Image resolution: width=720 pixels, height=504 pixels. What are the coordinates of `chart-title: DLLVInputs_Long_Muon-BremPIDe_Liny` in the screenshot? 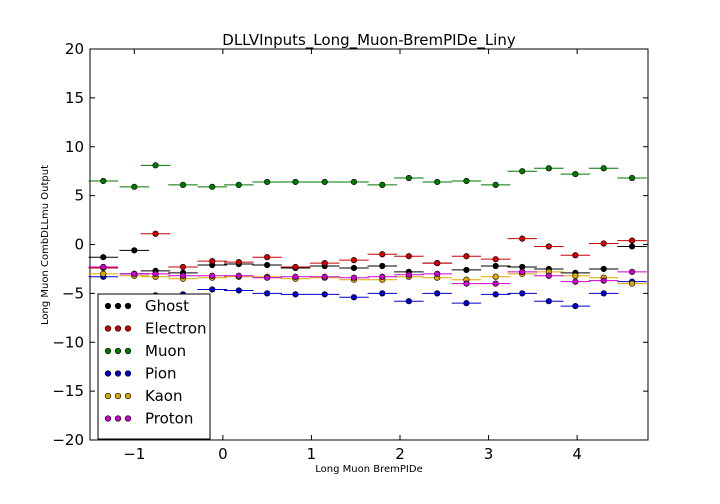 It's located at (369, 40).